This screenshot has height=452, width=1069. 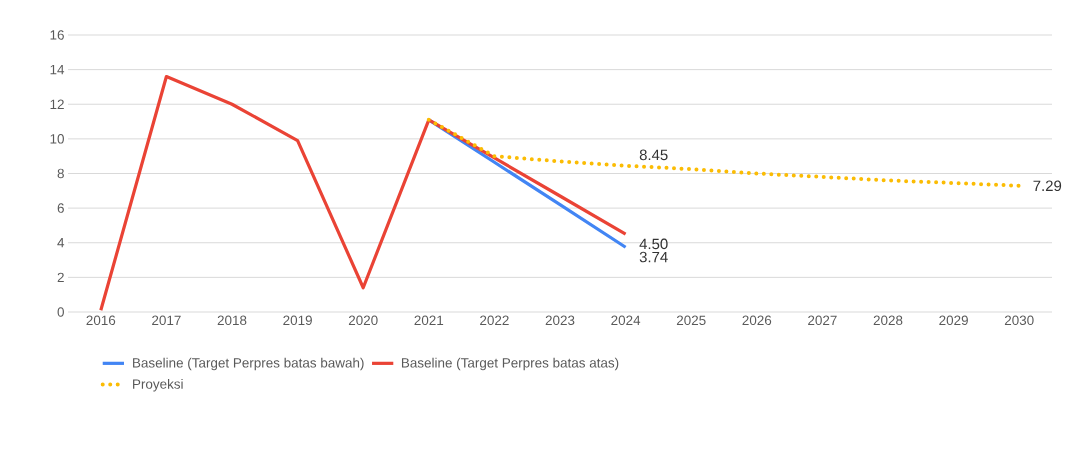 I want to click on x-tick-label: 2024, so click(x=626, y=320).